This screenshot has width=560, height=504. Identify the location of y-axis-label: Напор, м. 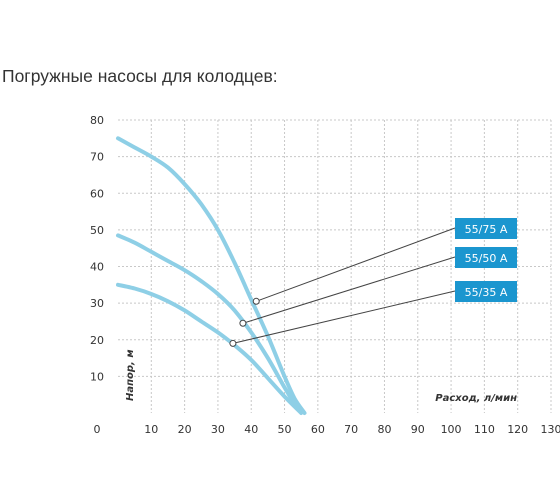
(130, 375).